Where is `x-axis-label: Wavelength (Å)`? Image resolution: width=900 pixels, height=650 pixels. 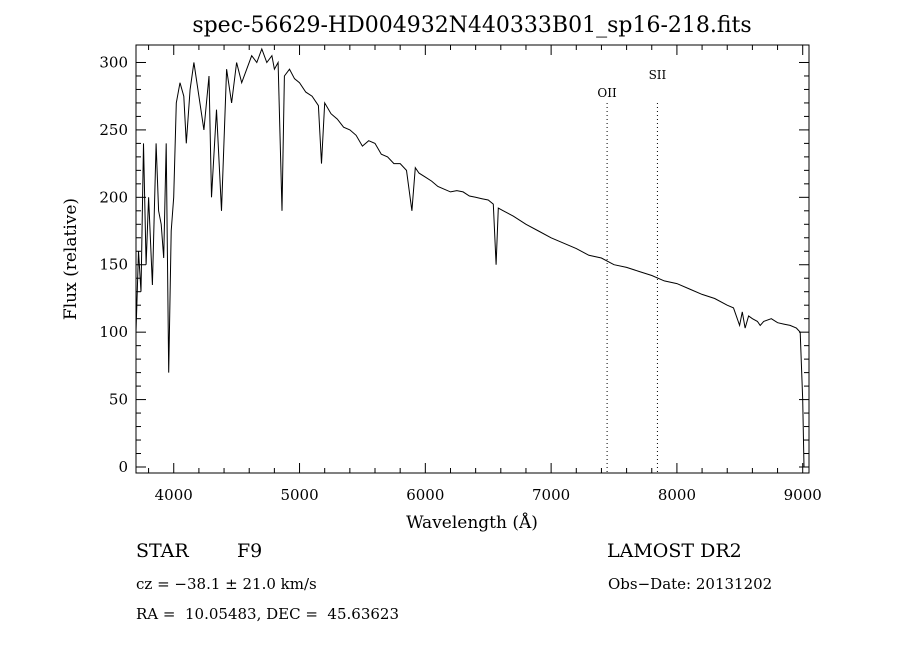 x-axis-label: Wavelength (Å) is located at coordinates (472, 522).